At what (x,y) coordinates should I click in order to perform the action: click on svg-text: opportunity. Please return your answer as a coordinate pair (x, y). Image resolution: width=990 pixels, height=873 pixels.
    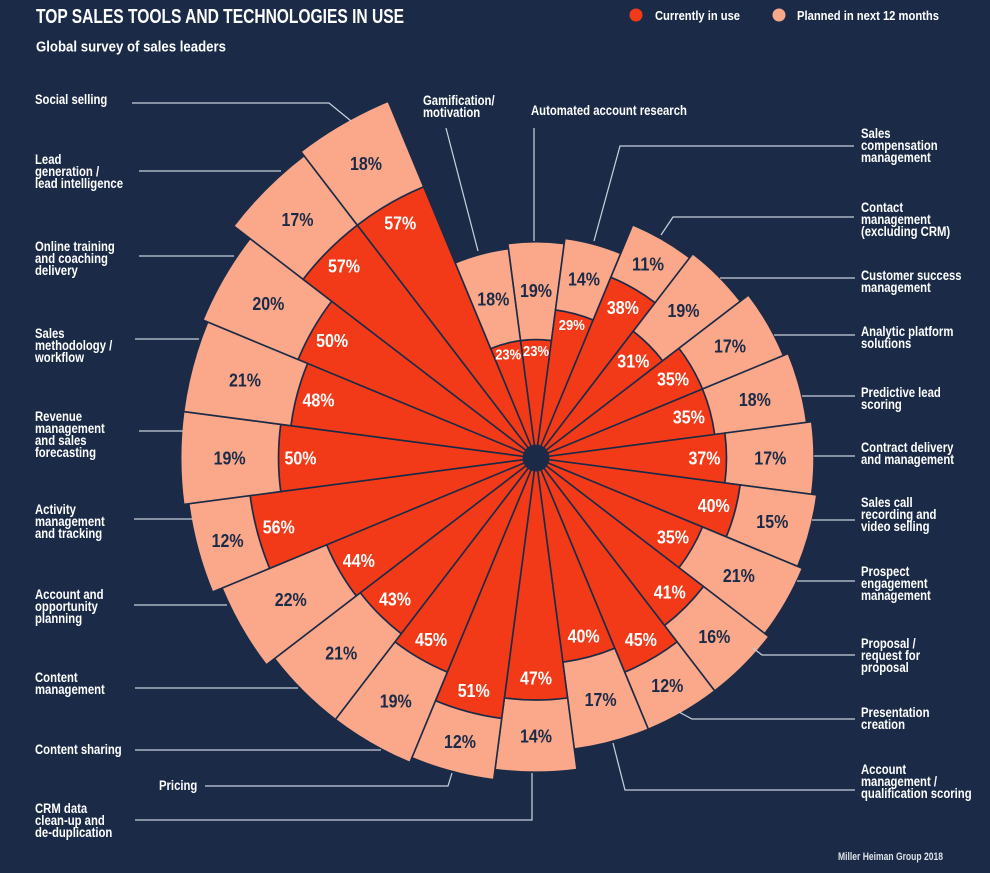
    Looking at the image, I should click on (66, 606).